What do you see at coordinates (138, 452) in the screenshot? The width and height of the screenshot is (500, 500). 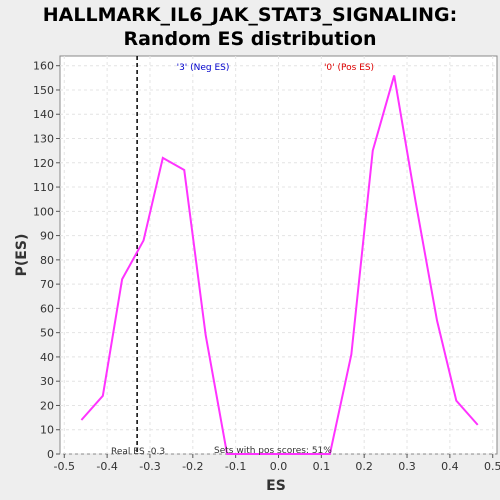 I see `real-es-label: Real ES -0.3` at bounding box center [138, 452].